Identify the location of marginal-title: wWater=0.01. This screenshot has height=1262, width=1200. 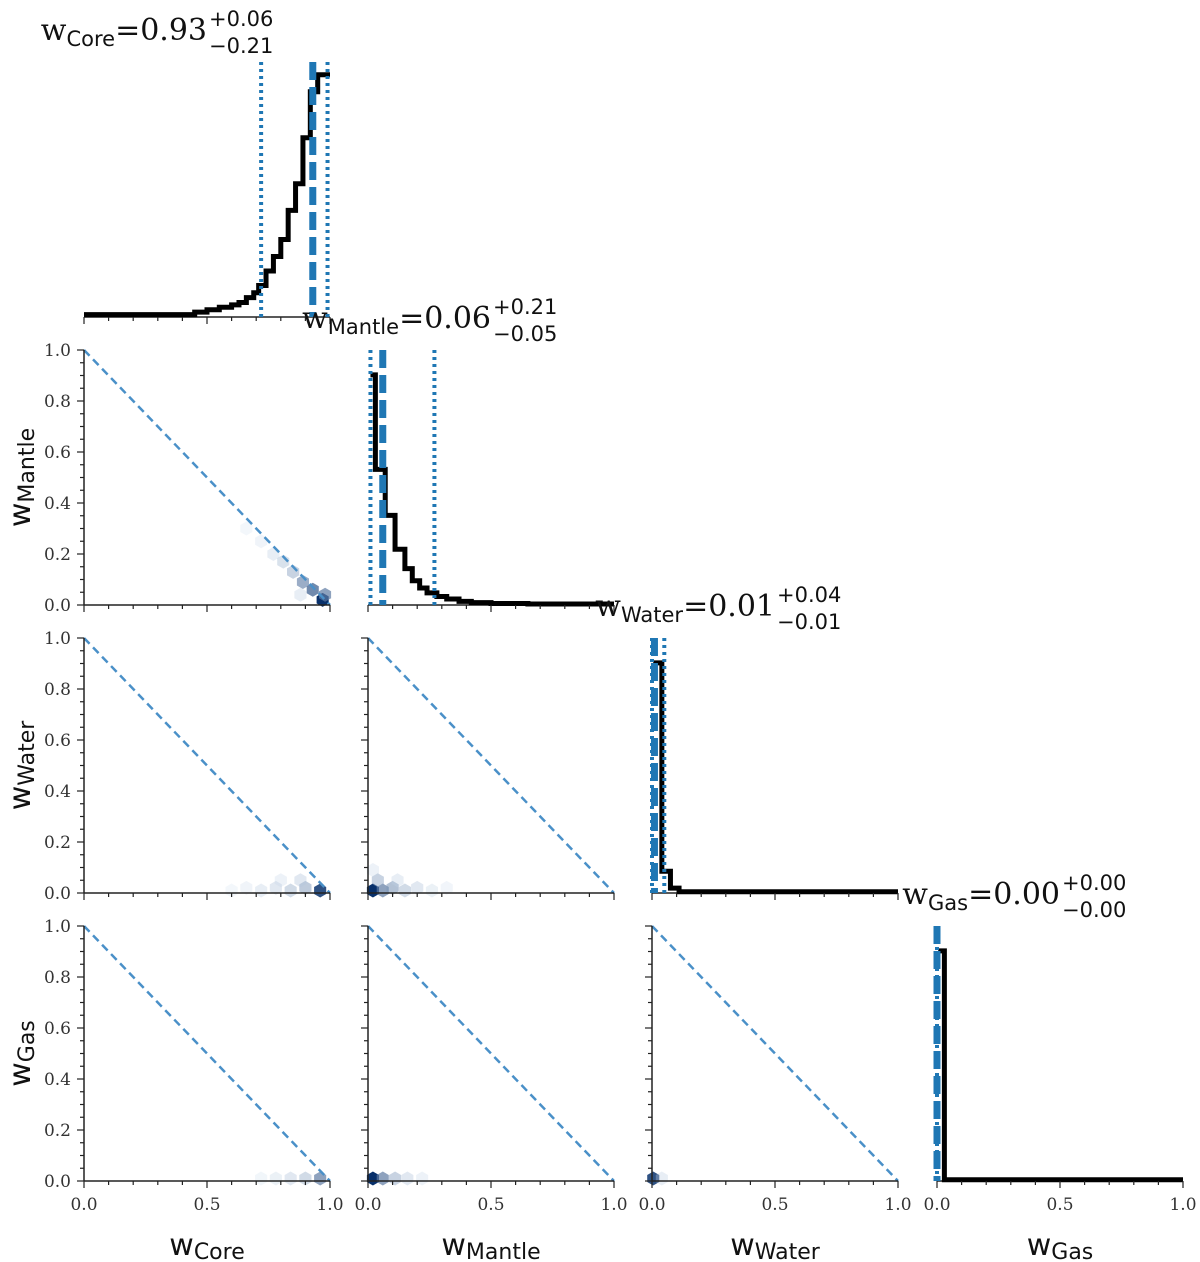
(685, 608).